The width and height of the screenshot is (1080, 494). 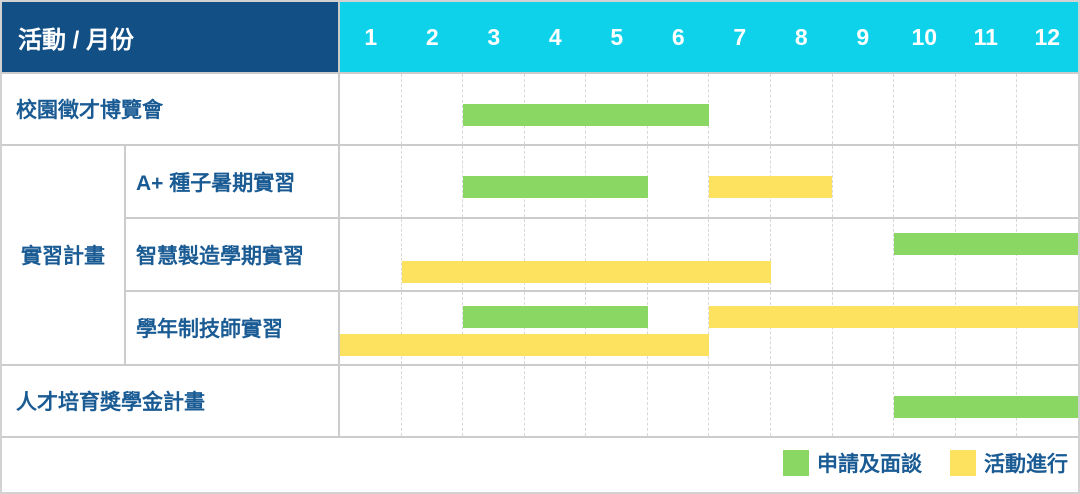 I want to click on gantt-row-smart-mfg-semester-internship, so click(x=709, y=255).